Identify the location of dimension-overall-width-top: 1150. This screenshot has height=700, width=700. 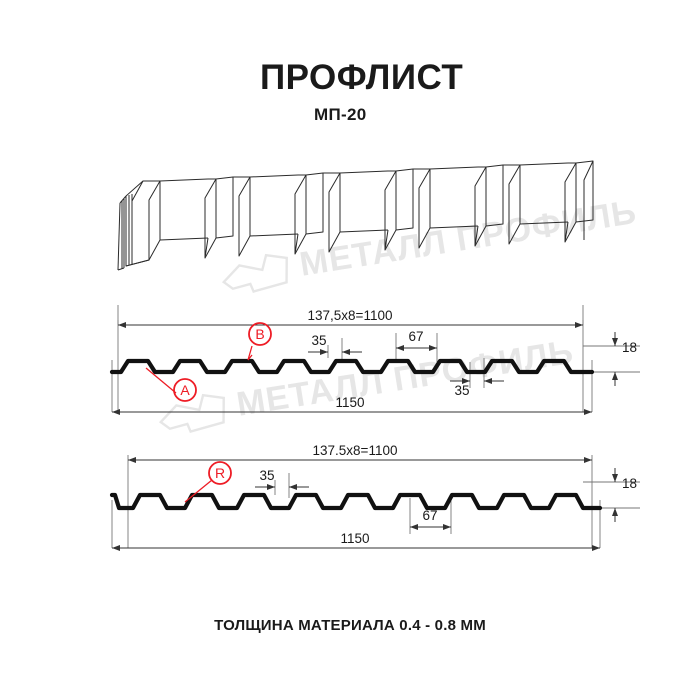
(352, 405).